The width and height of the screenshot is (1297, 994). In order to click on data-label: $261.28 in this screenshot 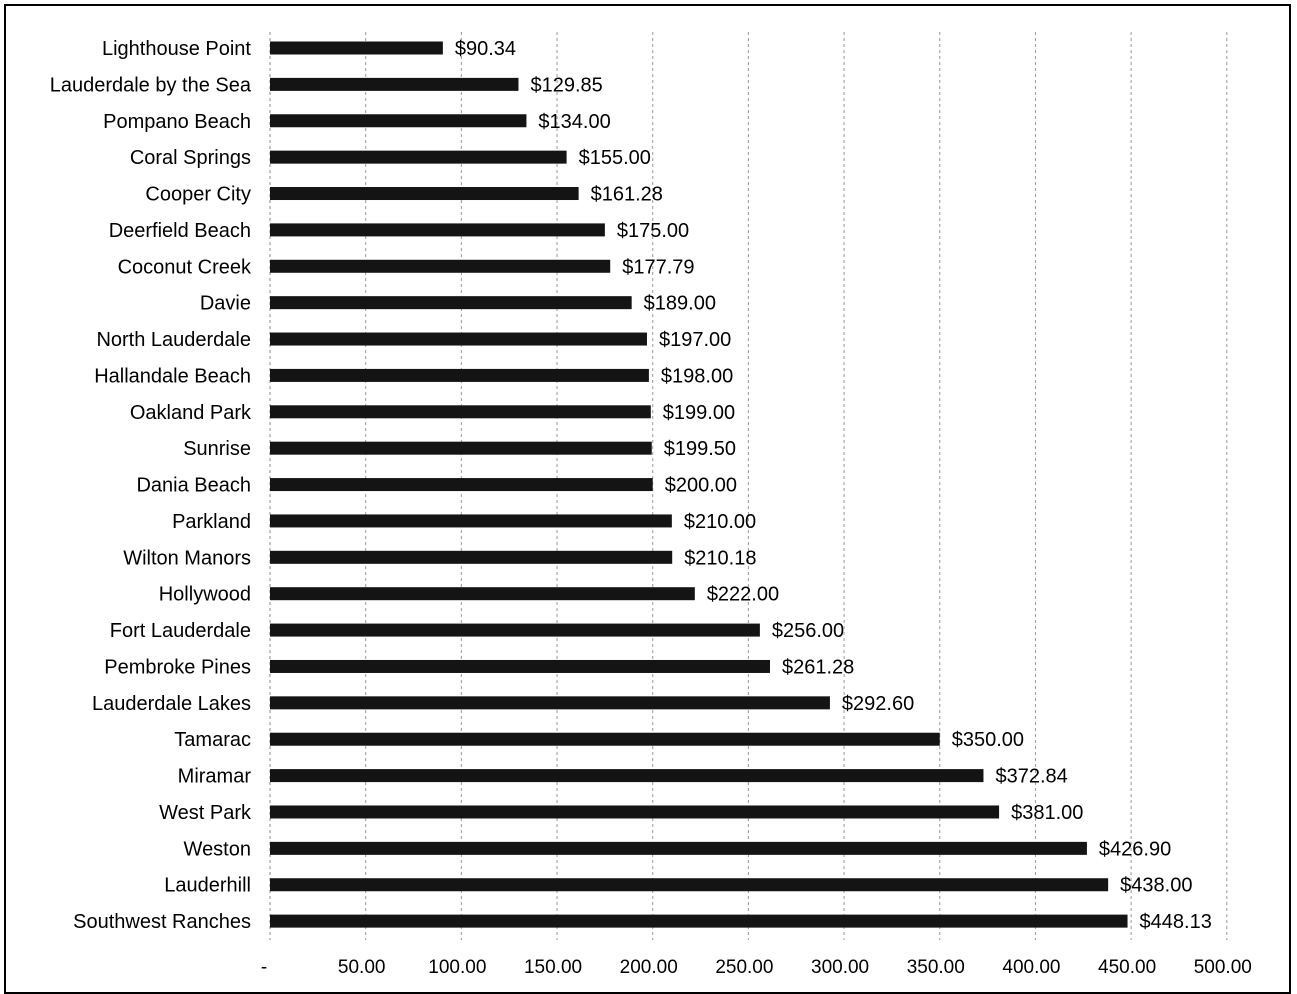, I will do `click(818, 667)`.